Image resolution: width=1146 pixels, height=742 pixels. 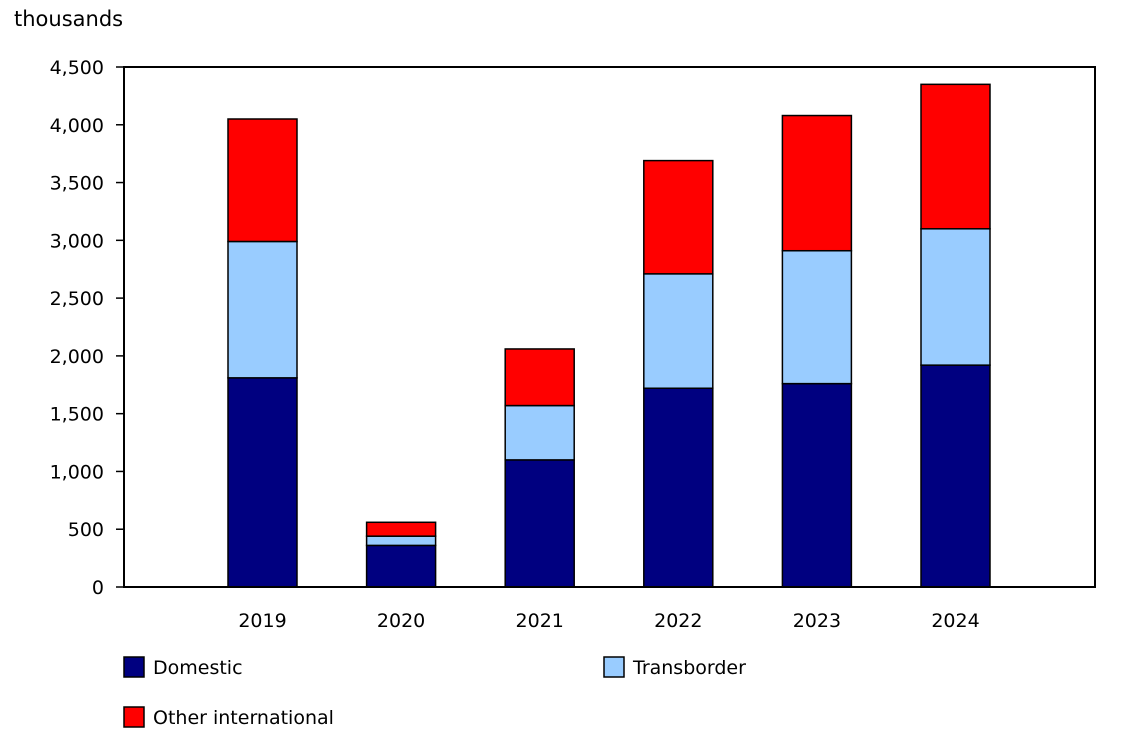 What do you see at coordinates (86, 530) in the screenshot?
I see `y-tick-label: 500` at bounding box center [86, 530].